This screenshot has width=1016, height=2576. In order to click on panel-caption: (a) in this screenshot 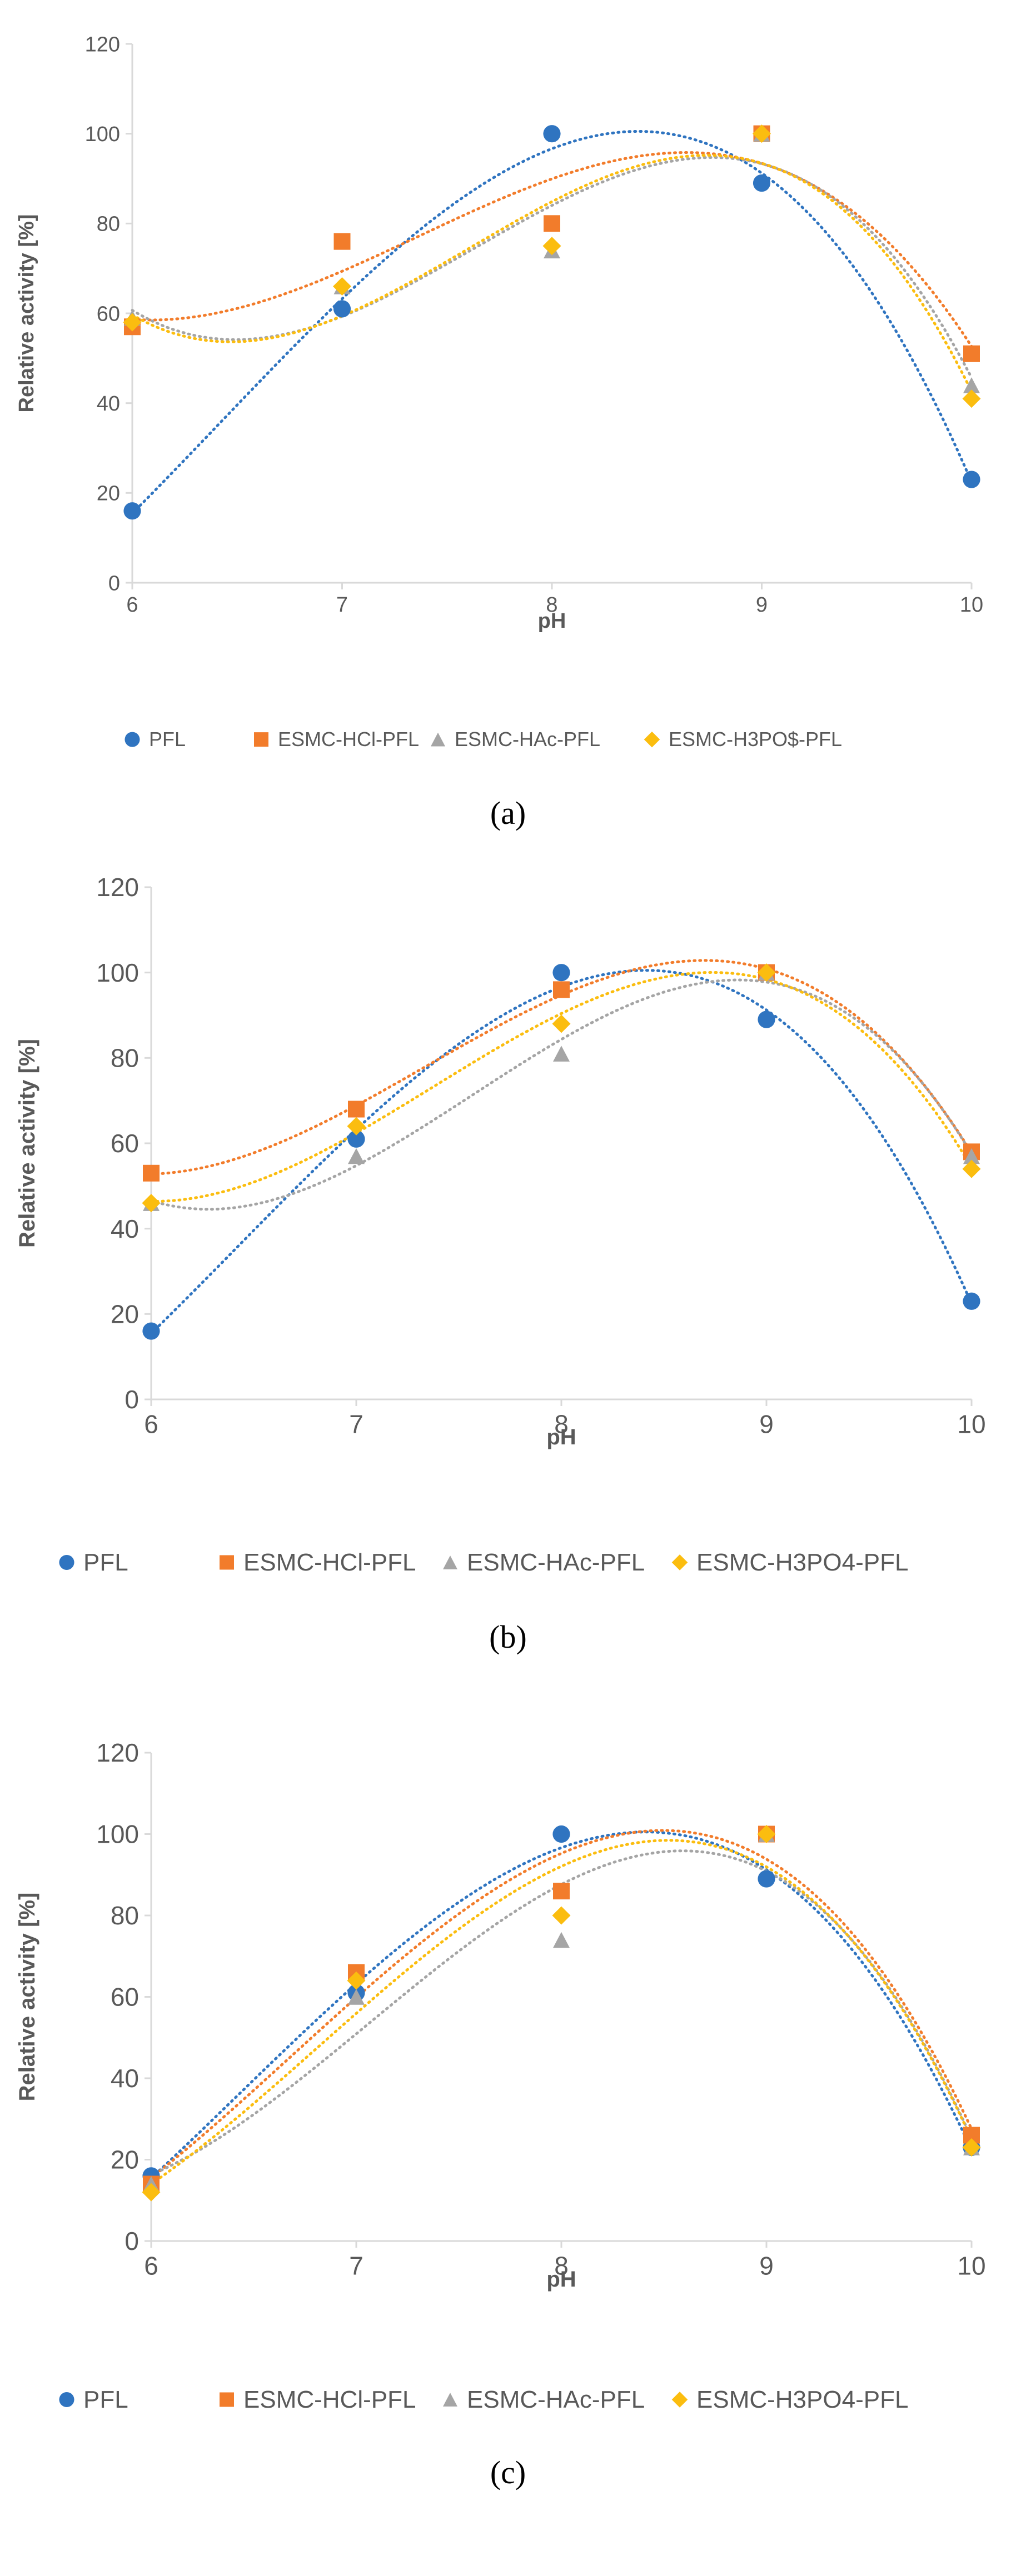, I will do `click(508, 813)`.